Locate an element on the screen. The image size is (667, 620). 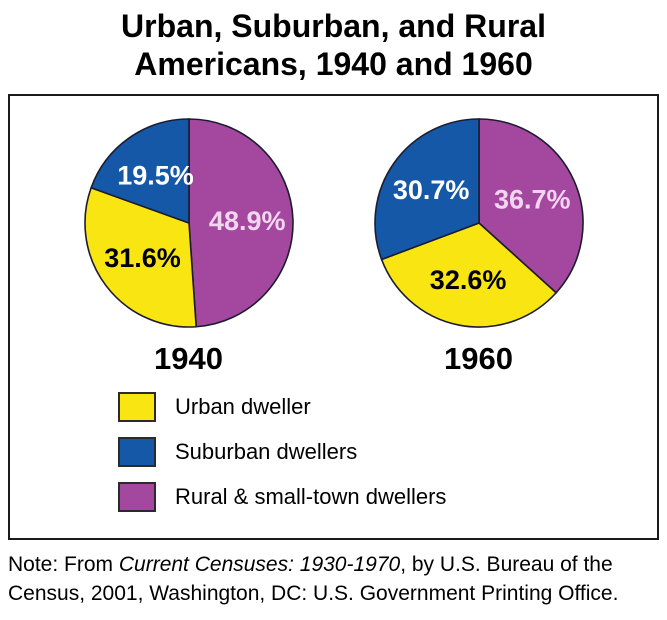
legend-label-rural: Rural & small-town dwellers is located at coordinates (311, 496).